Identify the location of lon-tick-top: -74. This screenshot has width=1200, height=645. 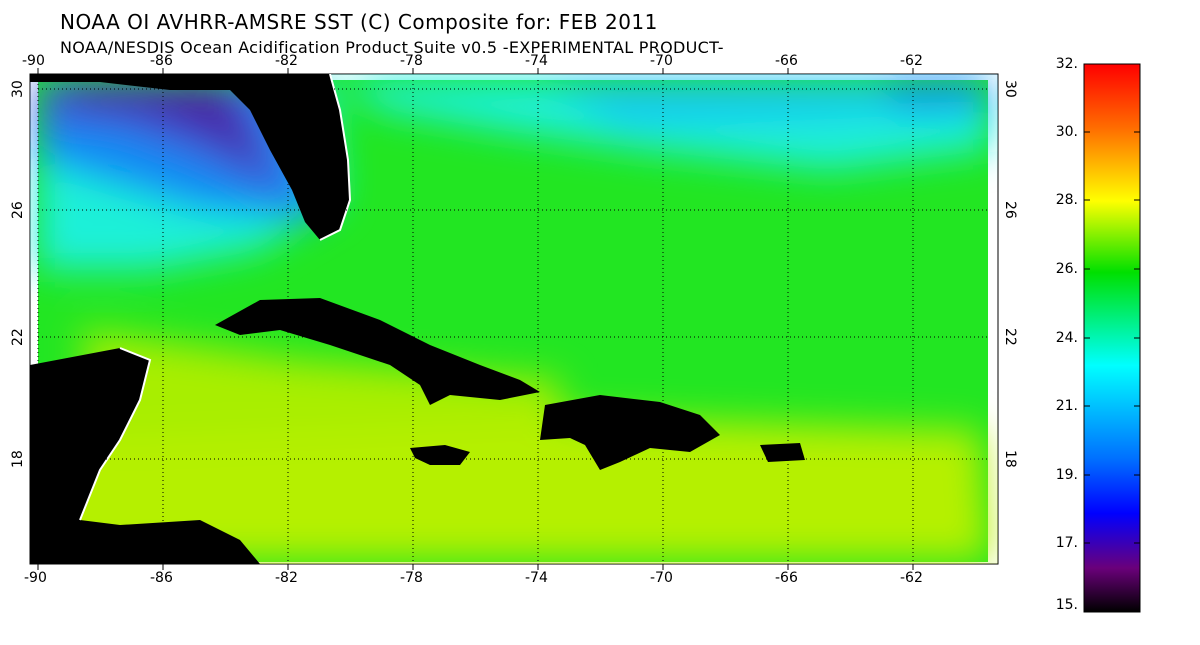
(536, 61).